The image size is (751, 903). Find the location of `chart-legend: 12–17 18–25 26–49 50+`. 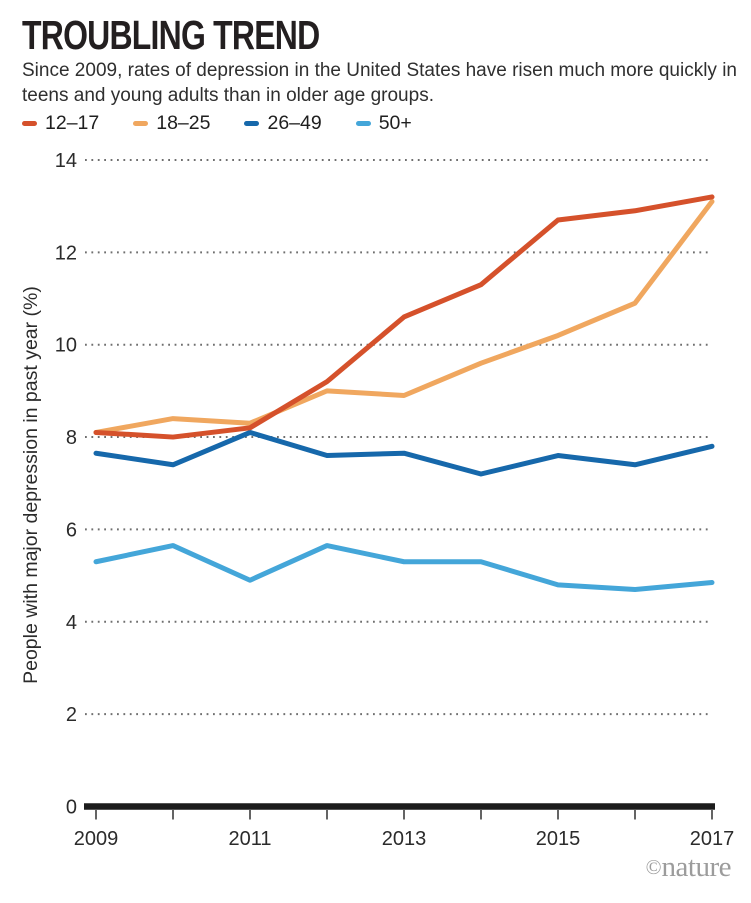

chart-legend: 12–17 18–25 26–49 50+ is located at coordinates (217, 123).